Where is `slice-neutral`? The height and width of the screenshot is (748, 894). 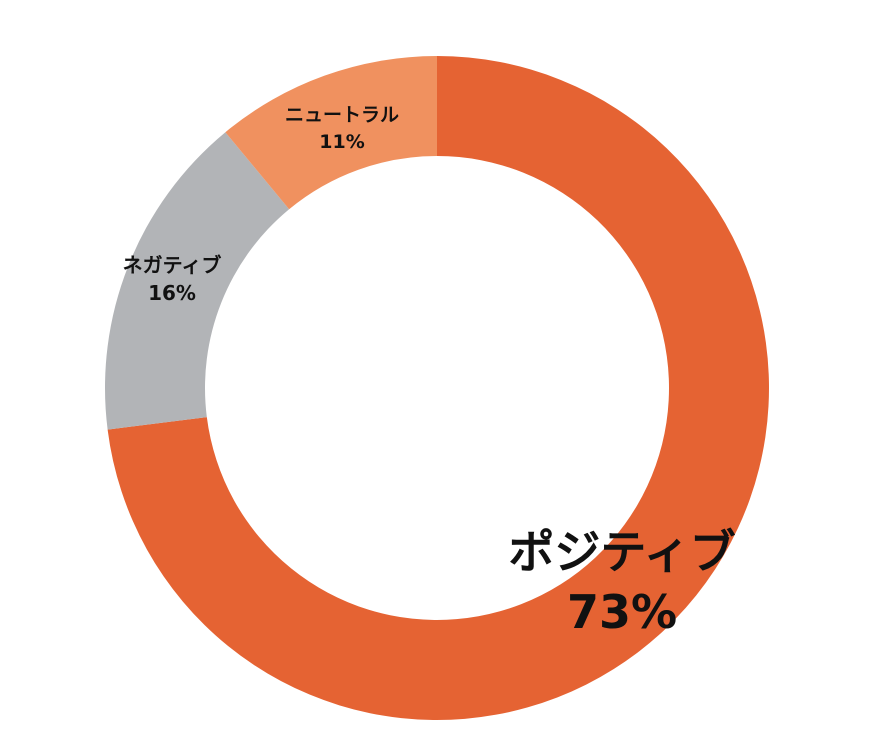 slice-neutral is located at coordinates (331, 133).